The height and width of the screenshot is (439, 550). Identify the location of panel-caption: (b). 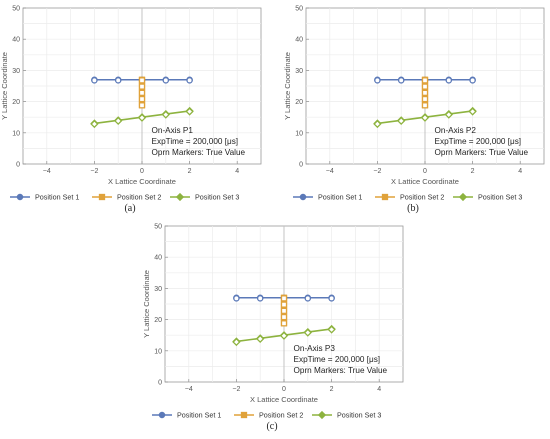
(413, 208).